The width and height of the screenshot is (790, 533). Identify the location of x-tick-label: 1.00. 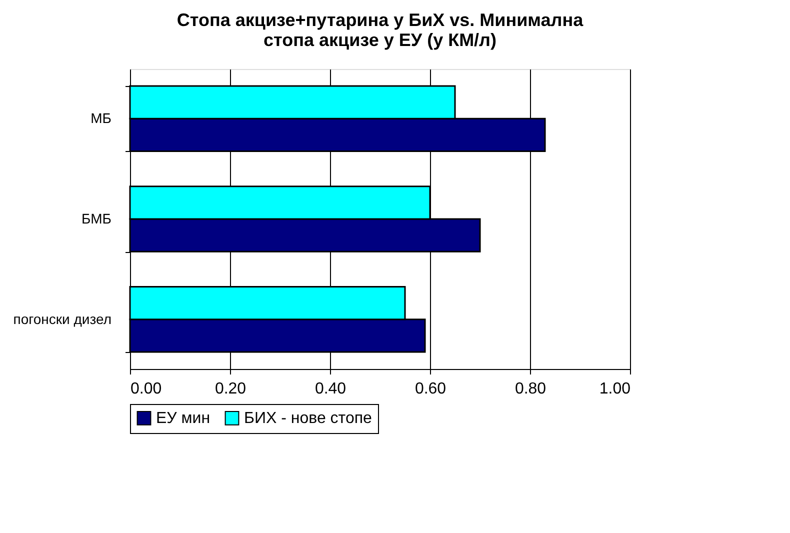
(615, 389).